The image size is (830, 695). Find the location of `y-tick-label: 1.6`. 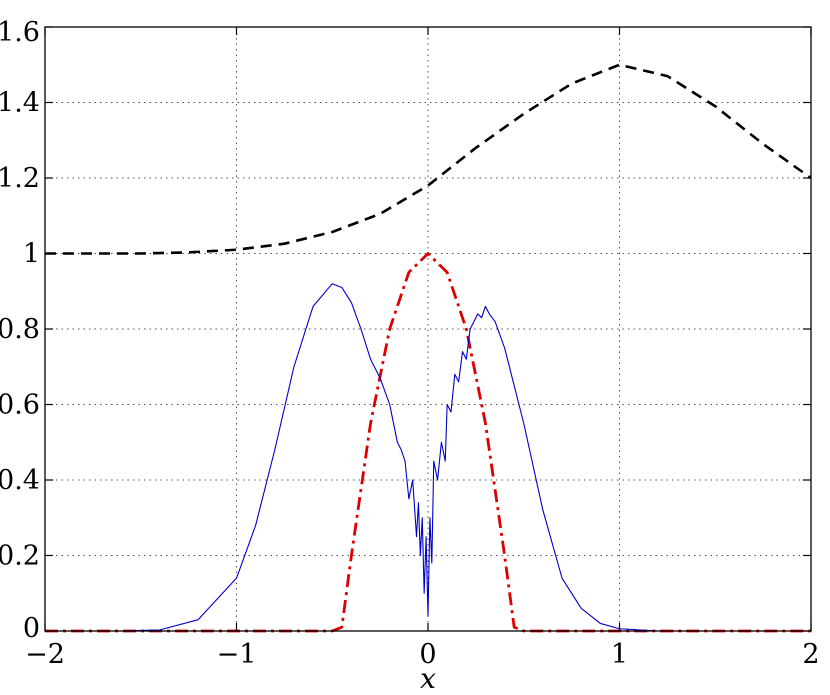

y-tick-label: 1.6 is located at coordinates (20, 32).